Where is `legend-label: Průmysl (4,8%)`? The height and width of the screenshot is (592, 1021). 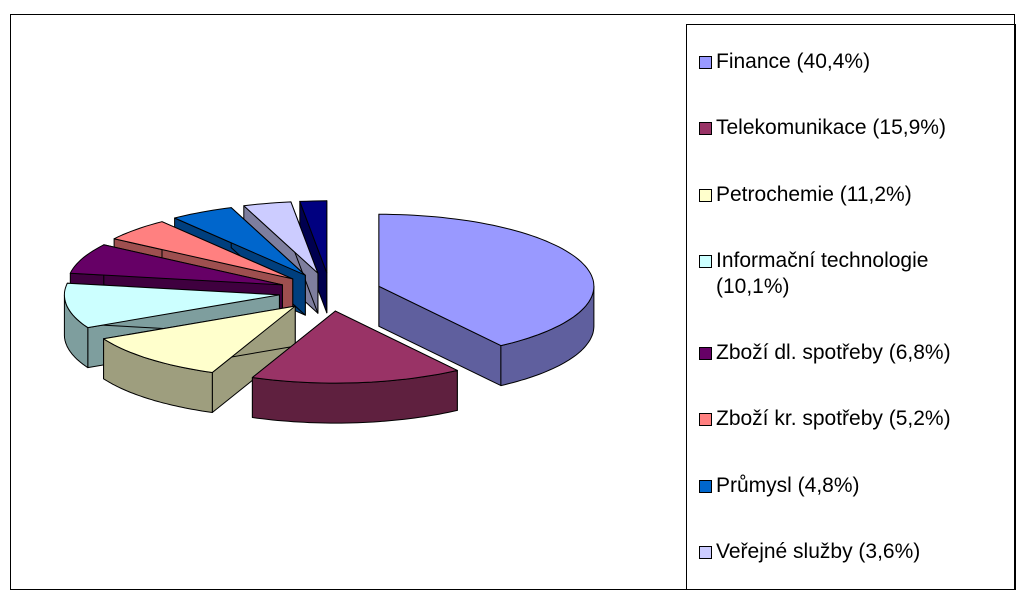
legend-label: Průmysl (4,8%) is located at coordinates (788, 485).